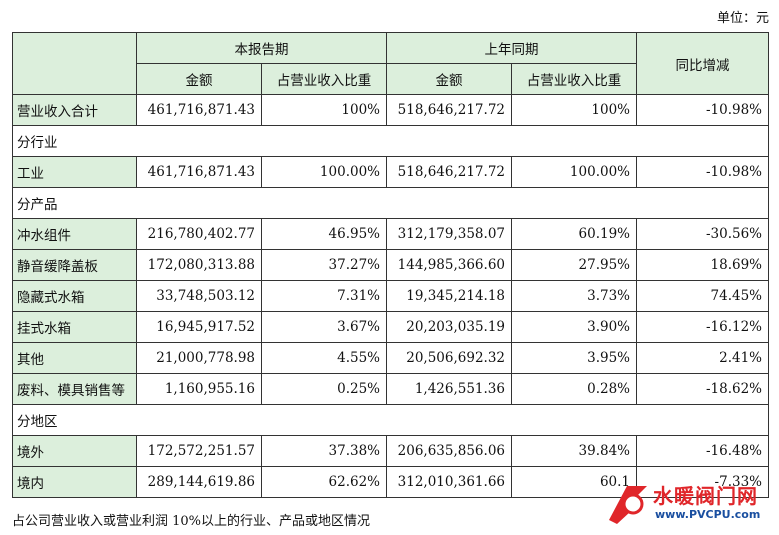 The width and height of the screenshot is (779, 535). What do you see at coordinates (702, 327) in the screenshot?
I see `yoy-change: -16.12%` at bounding box center [702, 327].